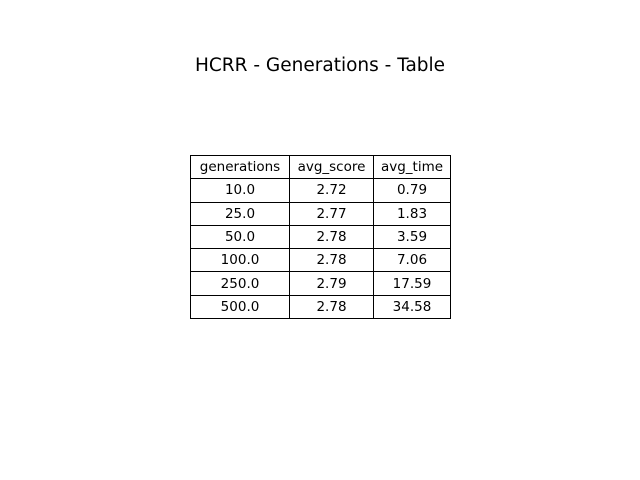 The image size is (640, 480). What do you see at coordinates (331, 283) in the screenshot?
I see `table-cell-avg-score: 2.79` at bounding box center [331, 283].